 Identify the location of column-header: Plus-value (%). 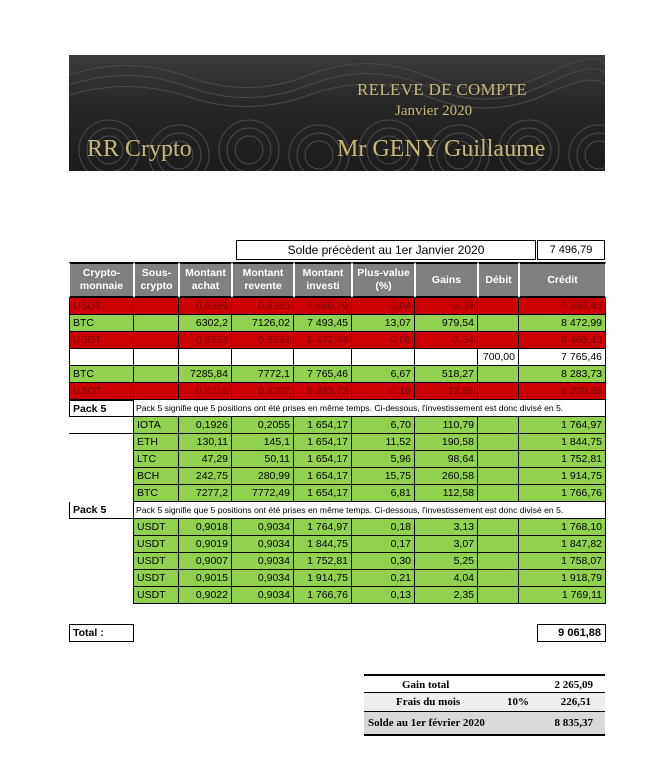
(383, 280).